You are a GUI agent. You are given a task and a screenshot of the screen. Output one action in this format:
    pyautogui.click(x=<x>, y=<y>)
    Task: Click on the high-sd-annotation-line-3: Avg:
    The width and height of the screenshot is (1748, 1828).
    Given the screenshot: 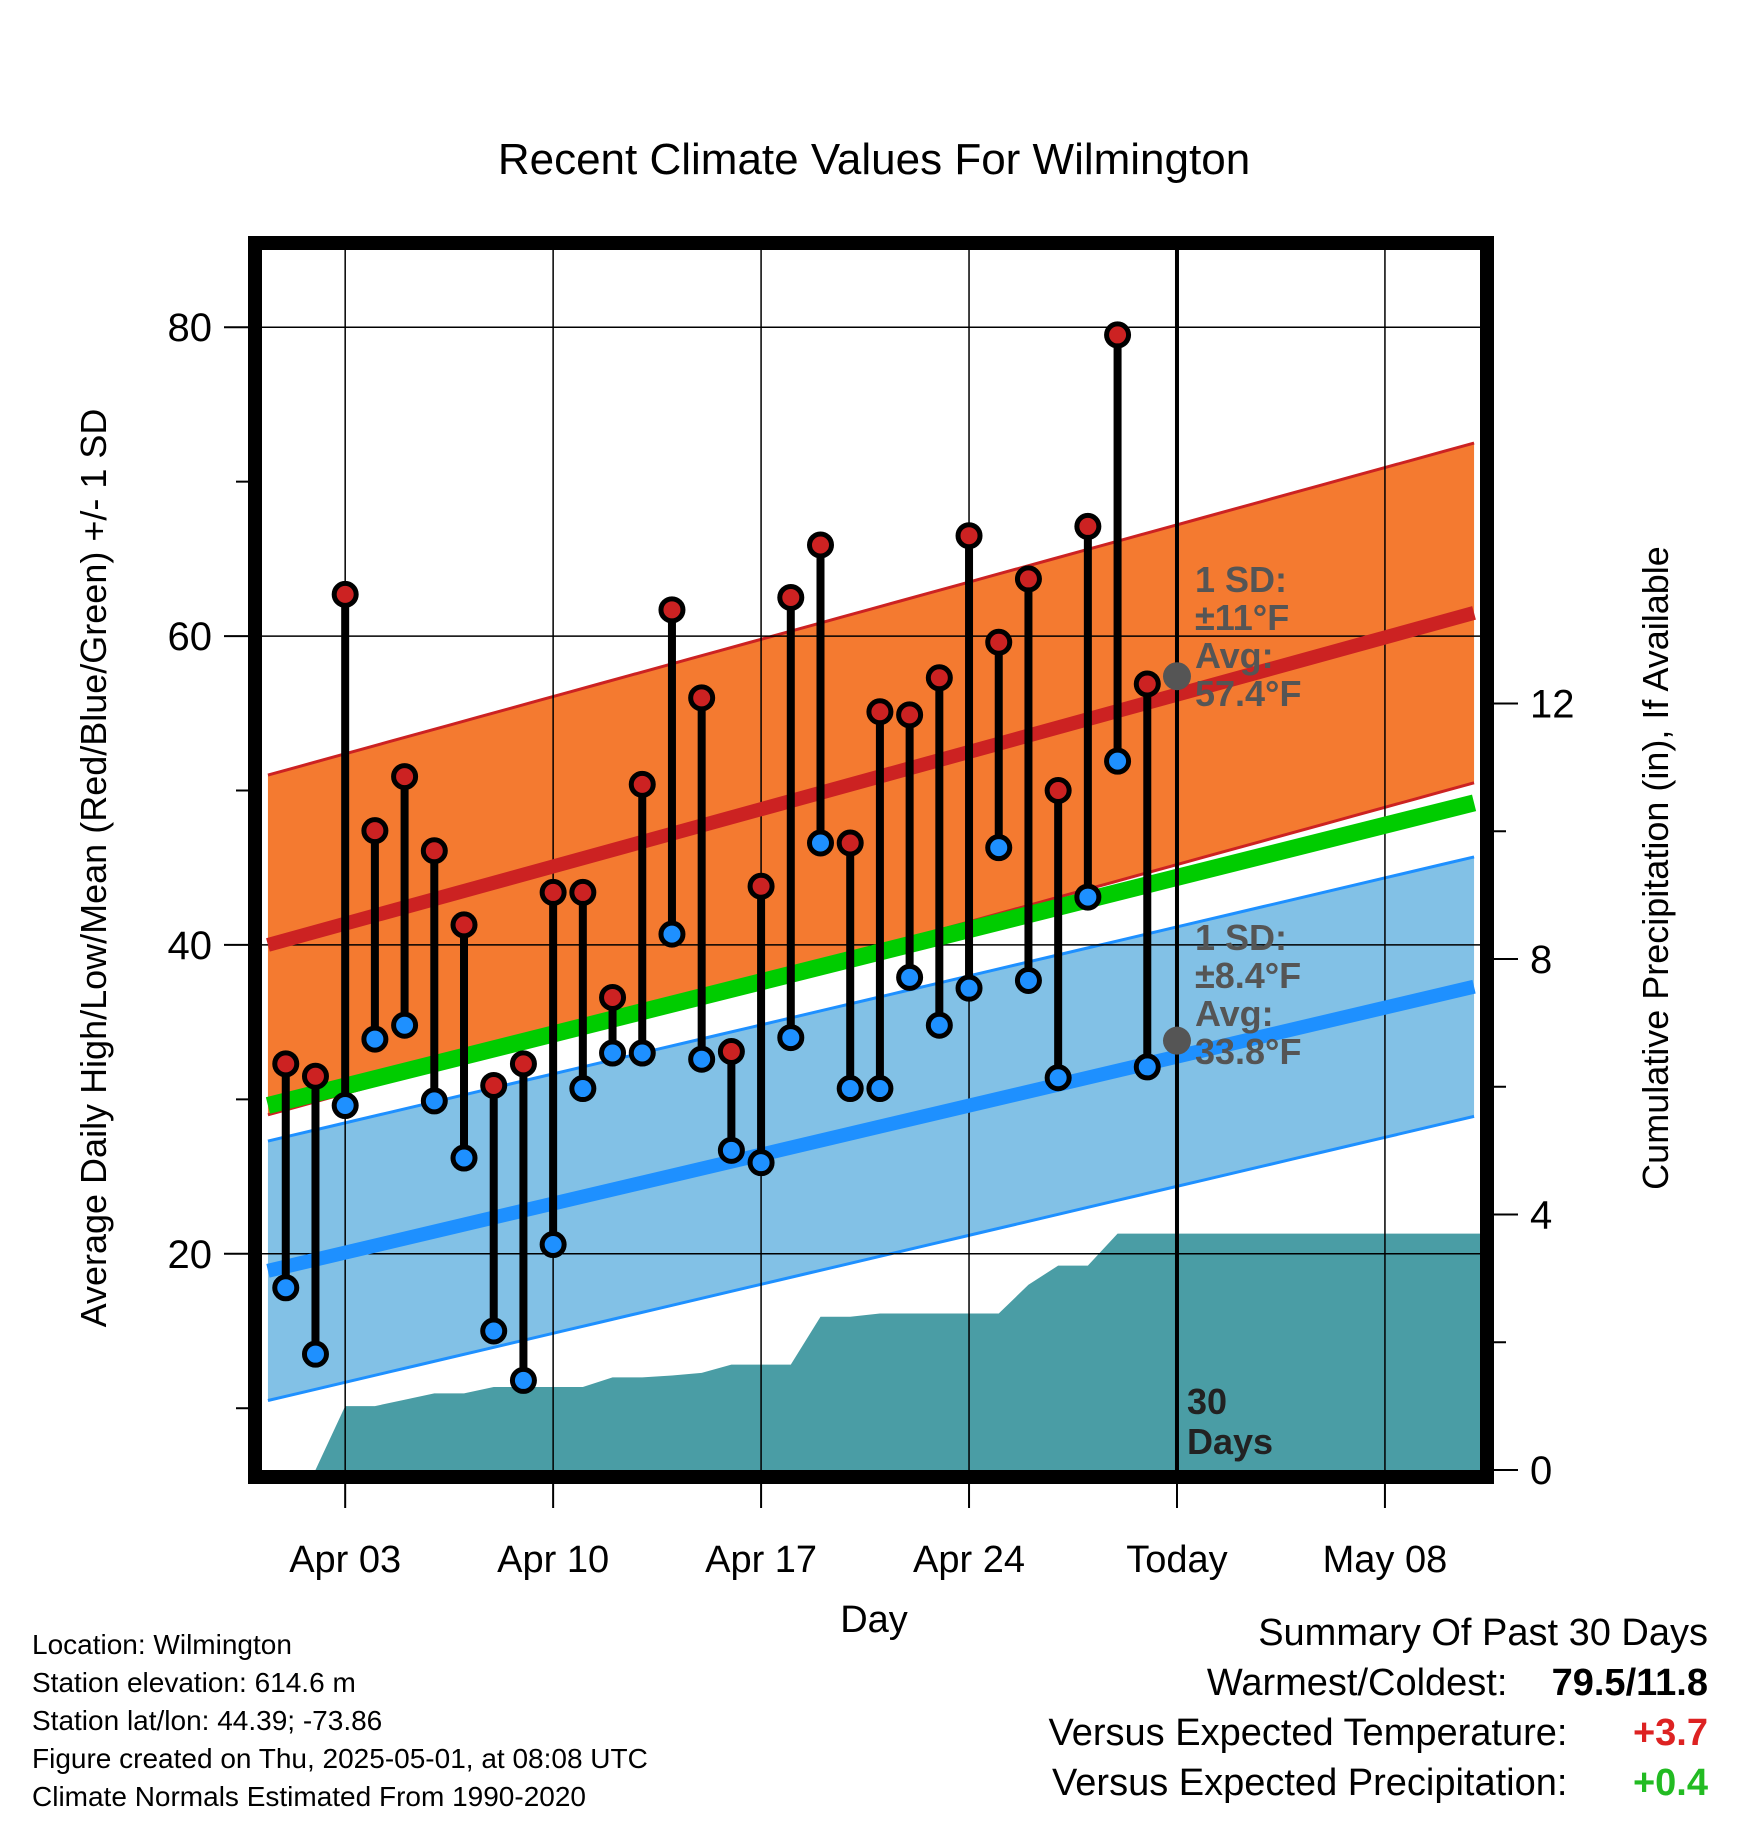 What is the action you would take?
    pyautogui.click(x=1234, y=655)
    